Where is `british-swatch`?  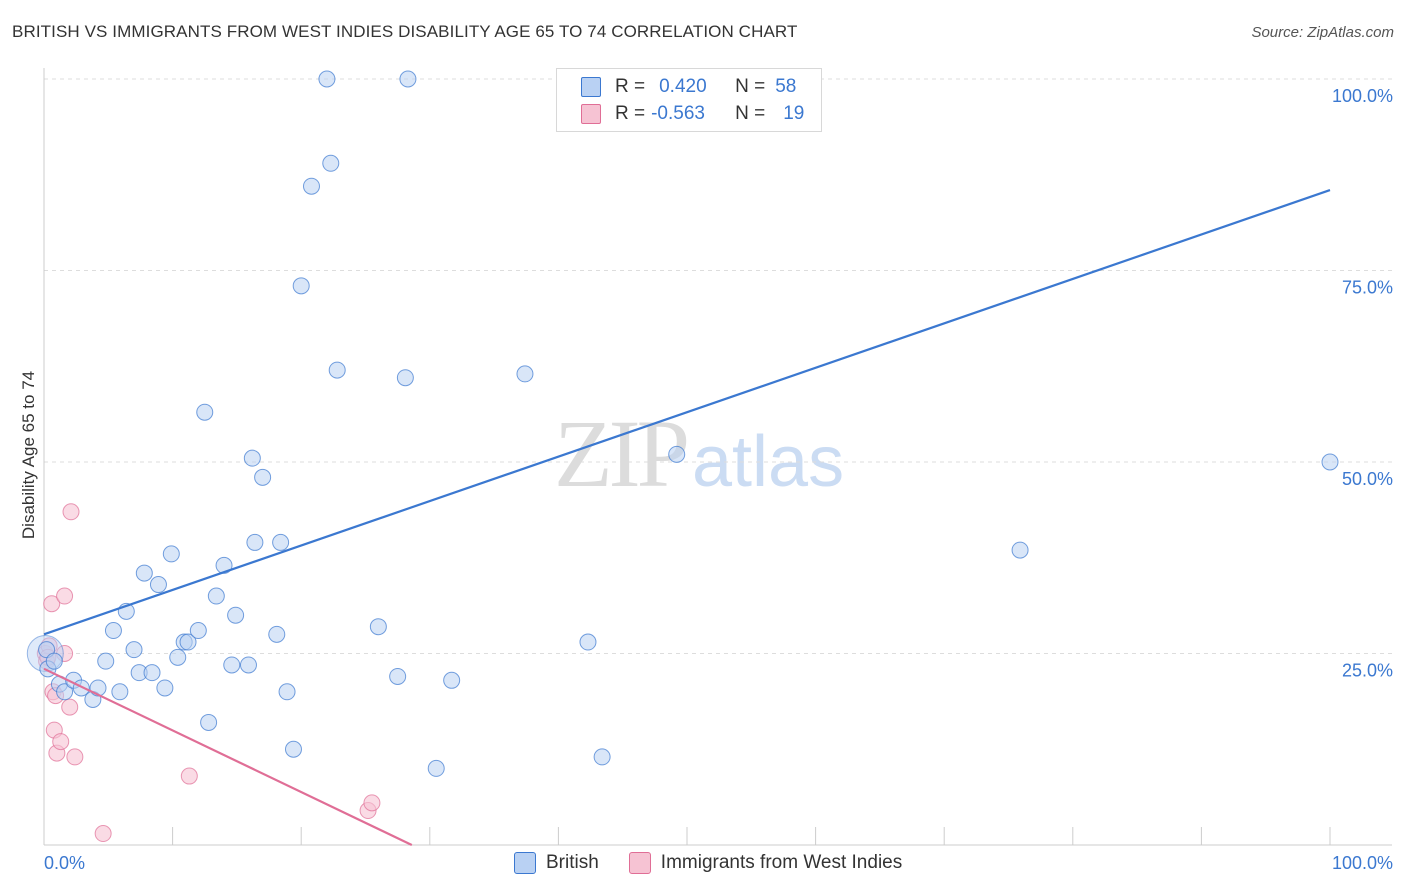
british-swatch is located at coordinates (591, 87).